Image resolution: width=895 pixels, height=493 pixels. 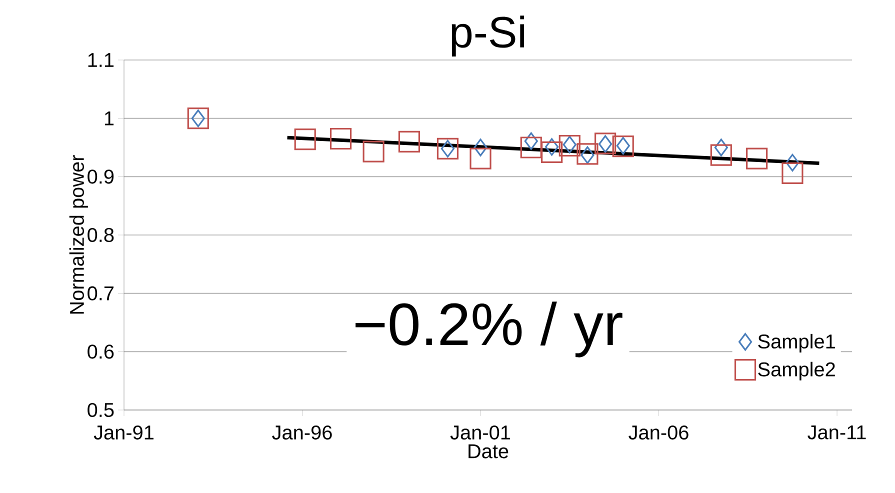 I want to click on x-tick-label: Jan-01, so click(x=480, y=432).